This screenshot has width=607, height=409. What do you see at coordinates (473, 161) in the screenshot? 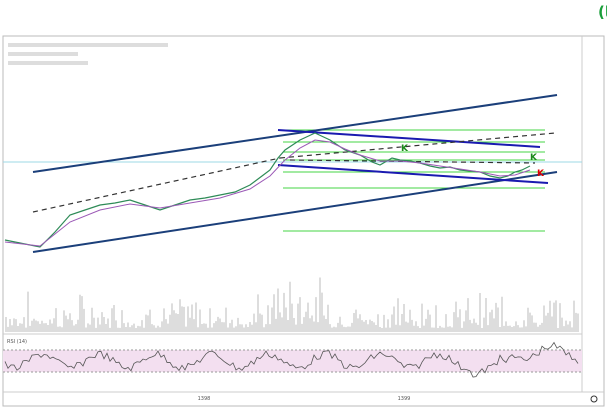
I see `signals: K K K` at bounding box center [473, 161].